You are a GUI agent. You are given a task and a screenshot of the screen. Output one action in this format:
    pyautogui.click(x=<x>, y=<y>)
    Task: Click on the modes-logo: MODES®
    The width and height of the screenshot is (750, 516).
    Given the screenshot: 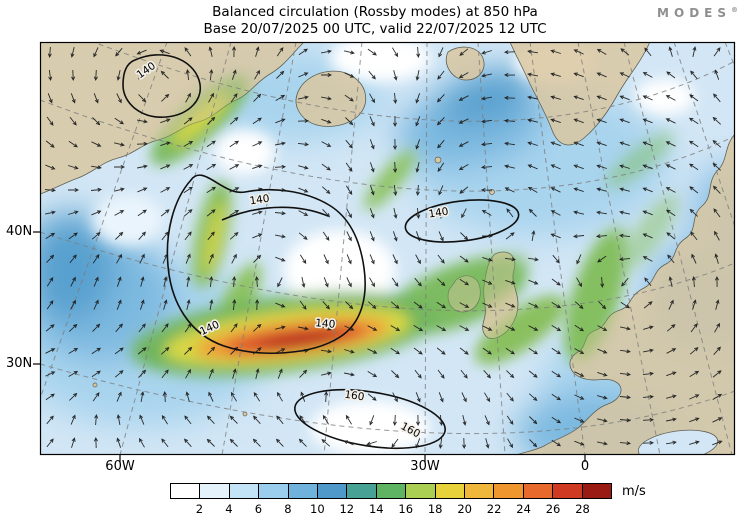 What is the action you would take?
    pyautogui.click(x=697, y=13)
    